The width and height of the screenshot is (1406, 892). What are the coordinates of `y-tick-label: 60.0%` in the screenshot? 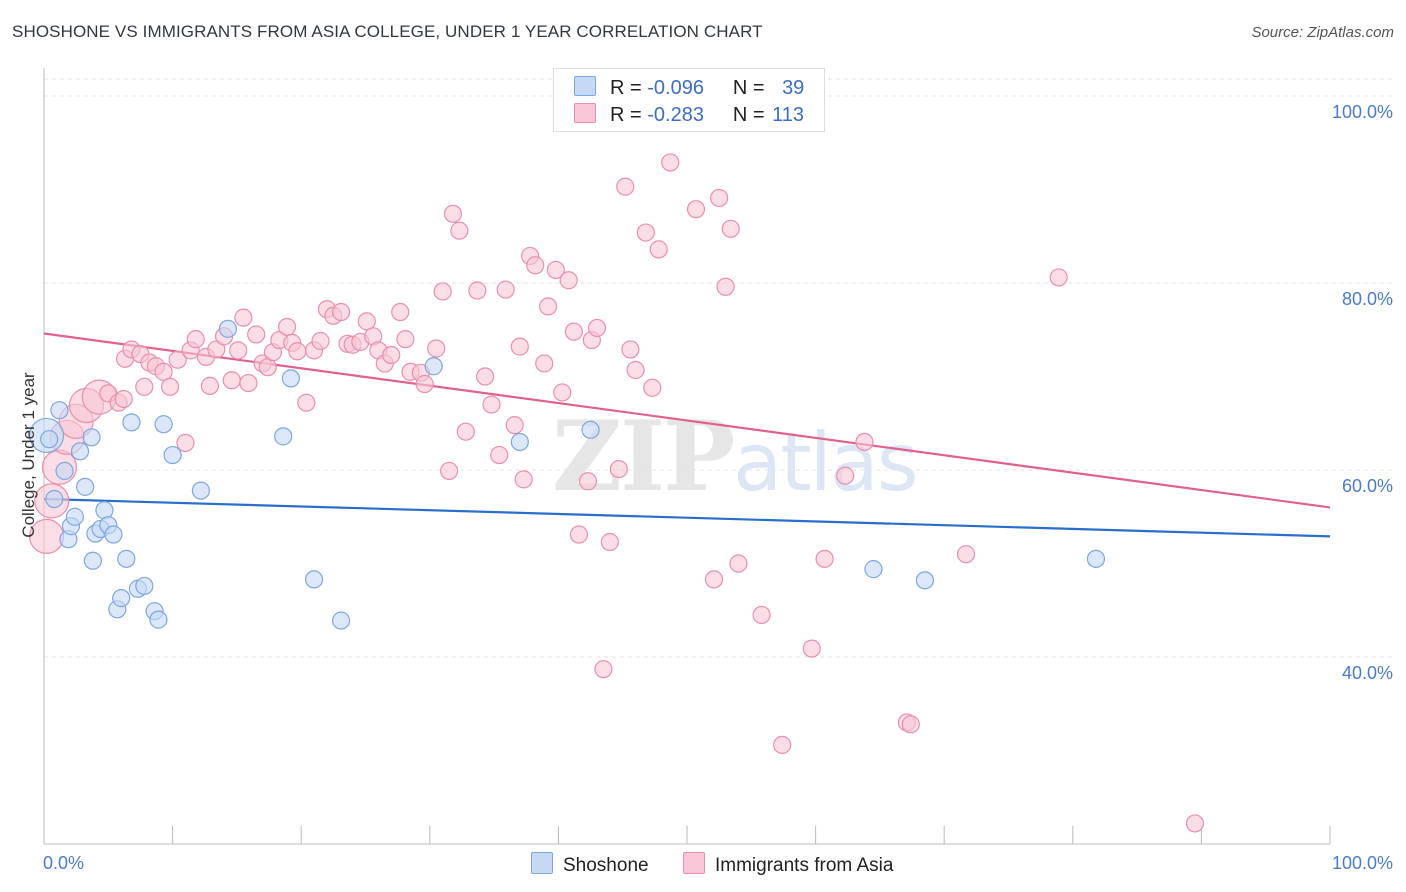 It's located at (1367, 486).